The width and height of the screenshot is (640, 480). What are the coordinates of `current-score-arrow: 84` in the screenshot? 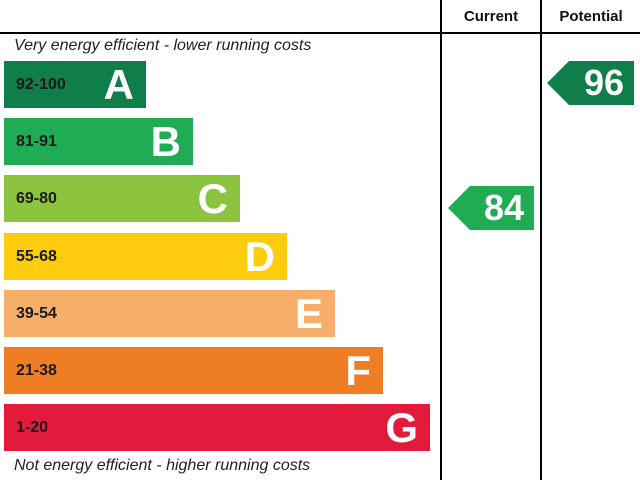 It's located at (491, 208).